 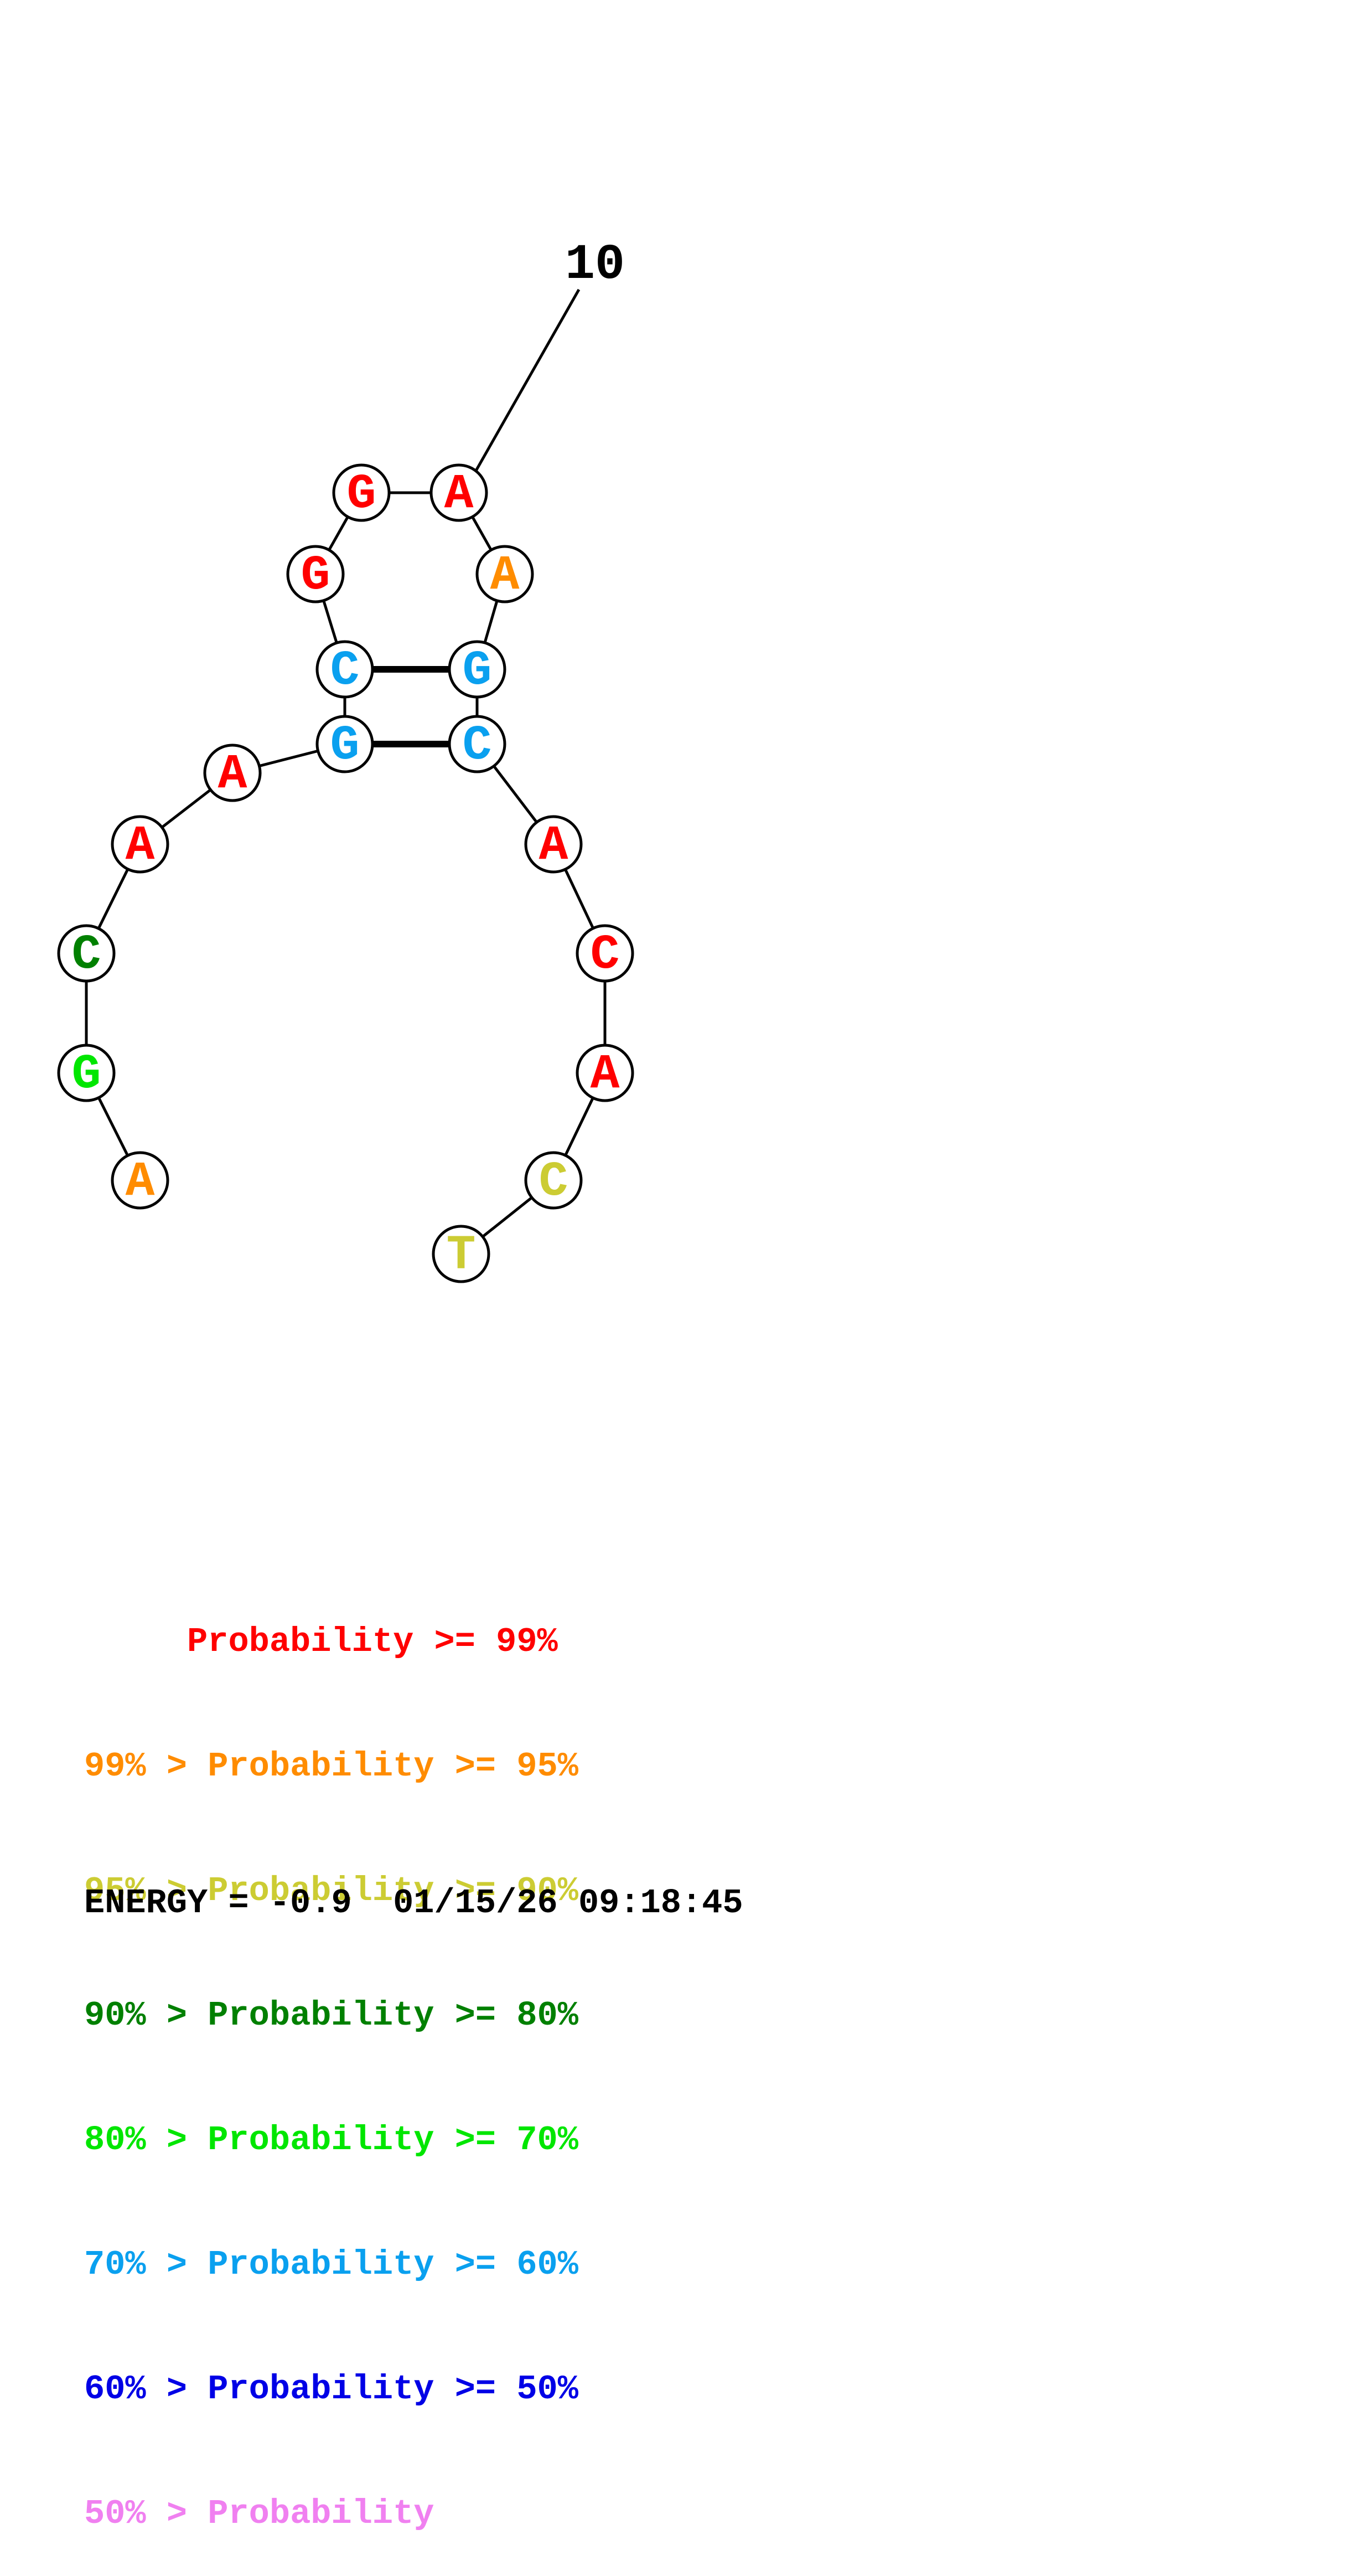 I want to click on legend-row-95: 99% > Probability >= 95%, so click(x=331, y=1767).